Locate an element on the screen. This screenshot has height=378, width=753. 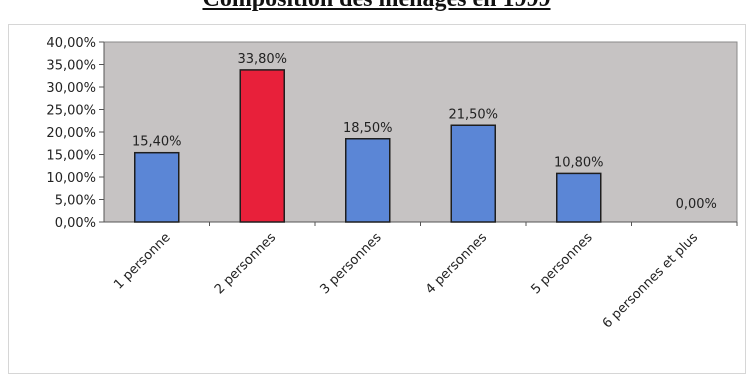
x-tick-label: 5 personnes is located at coordinates (561, 263).